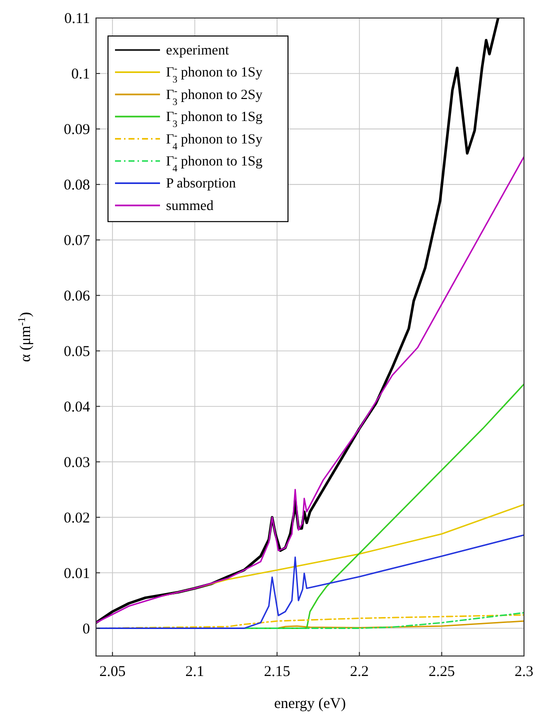  I want to click on legend-label: Γ$^{-}$$_{3}$ phonon to 1Sy, so click(214, 74).